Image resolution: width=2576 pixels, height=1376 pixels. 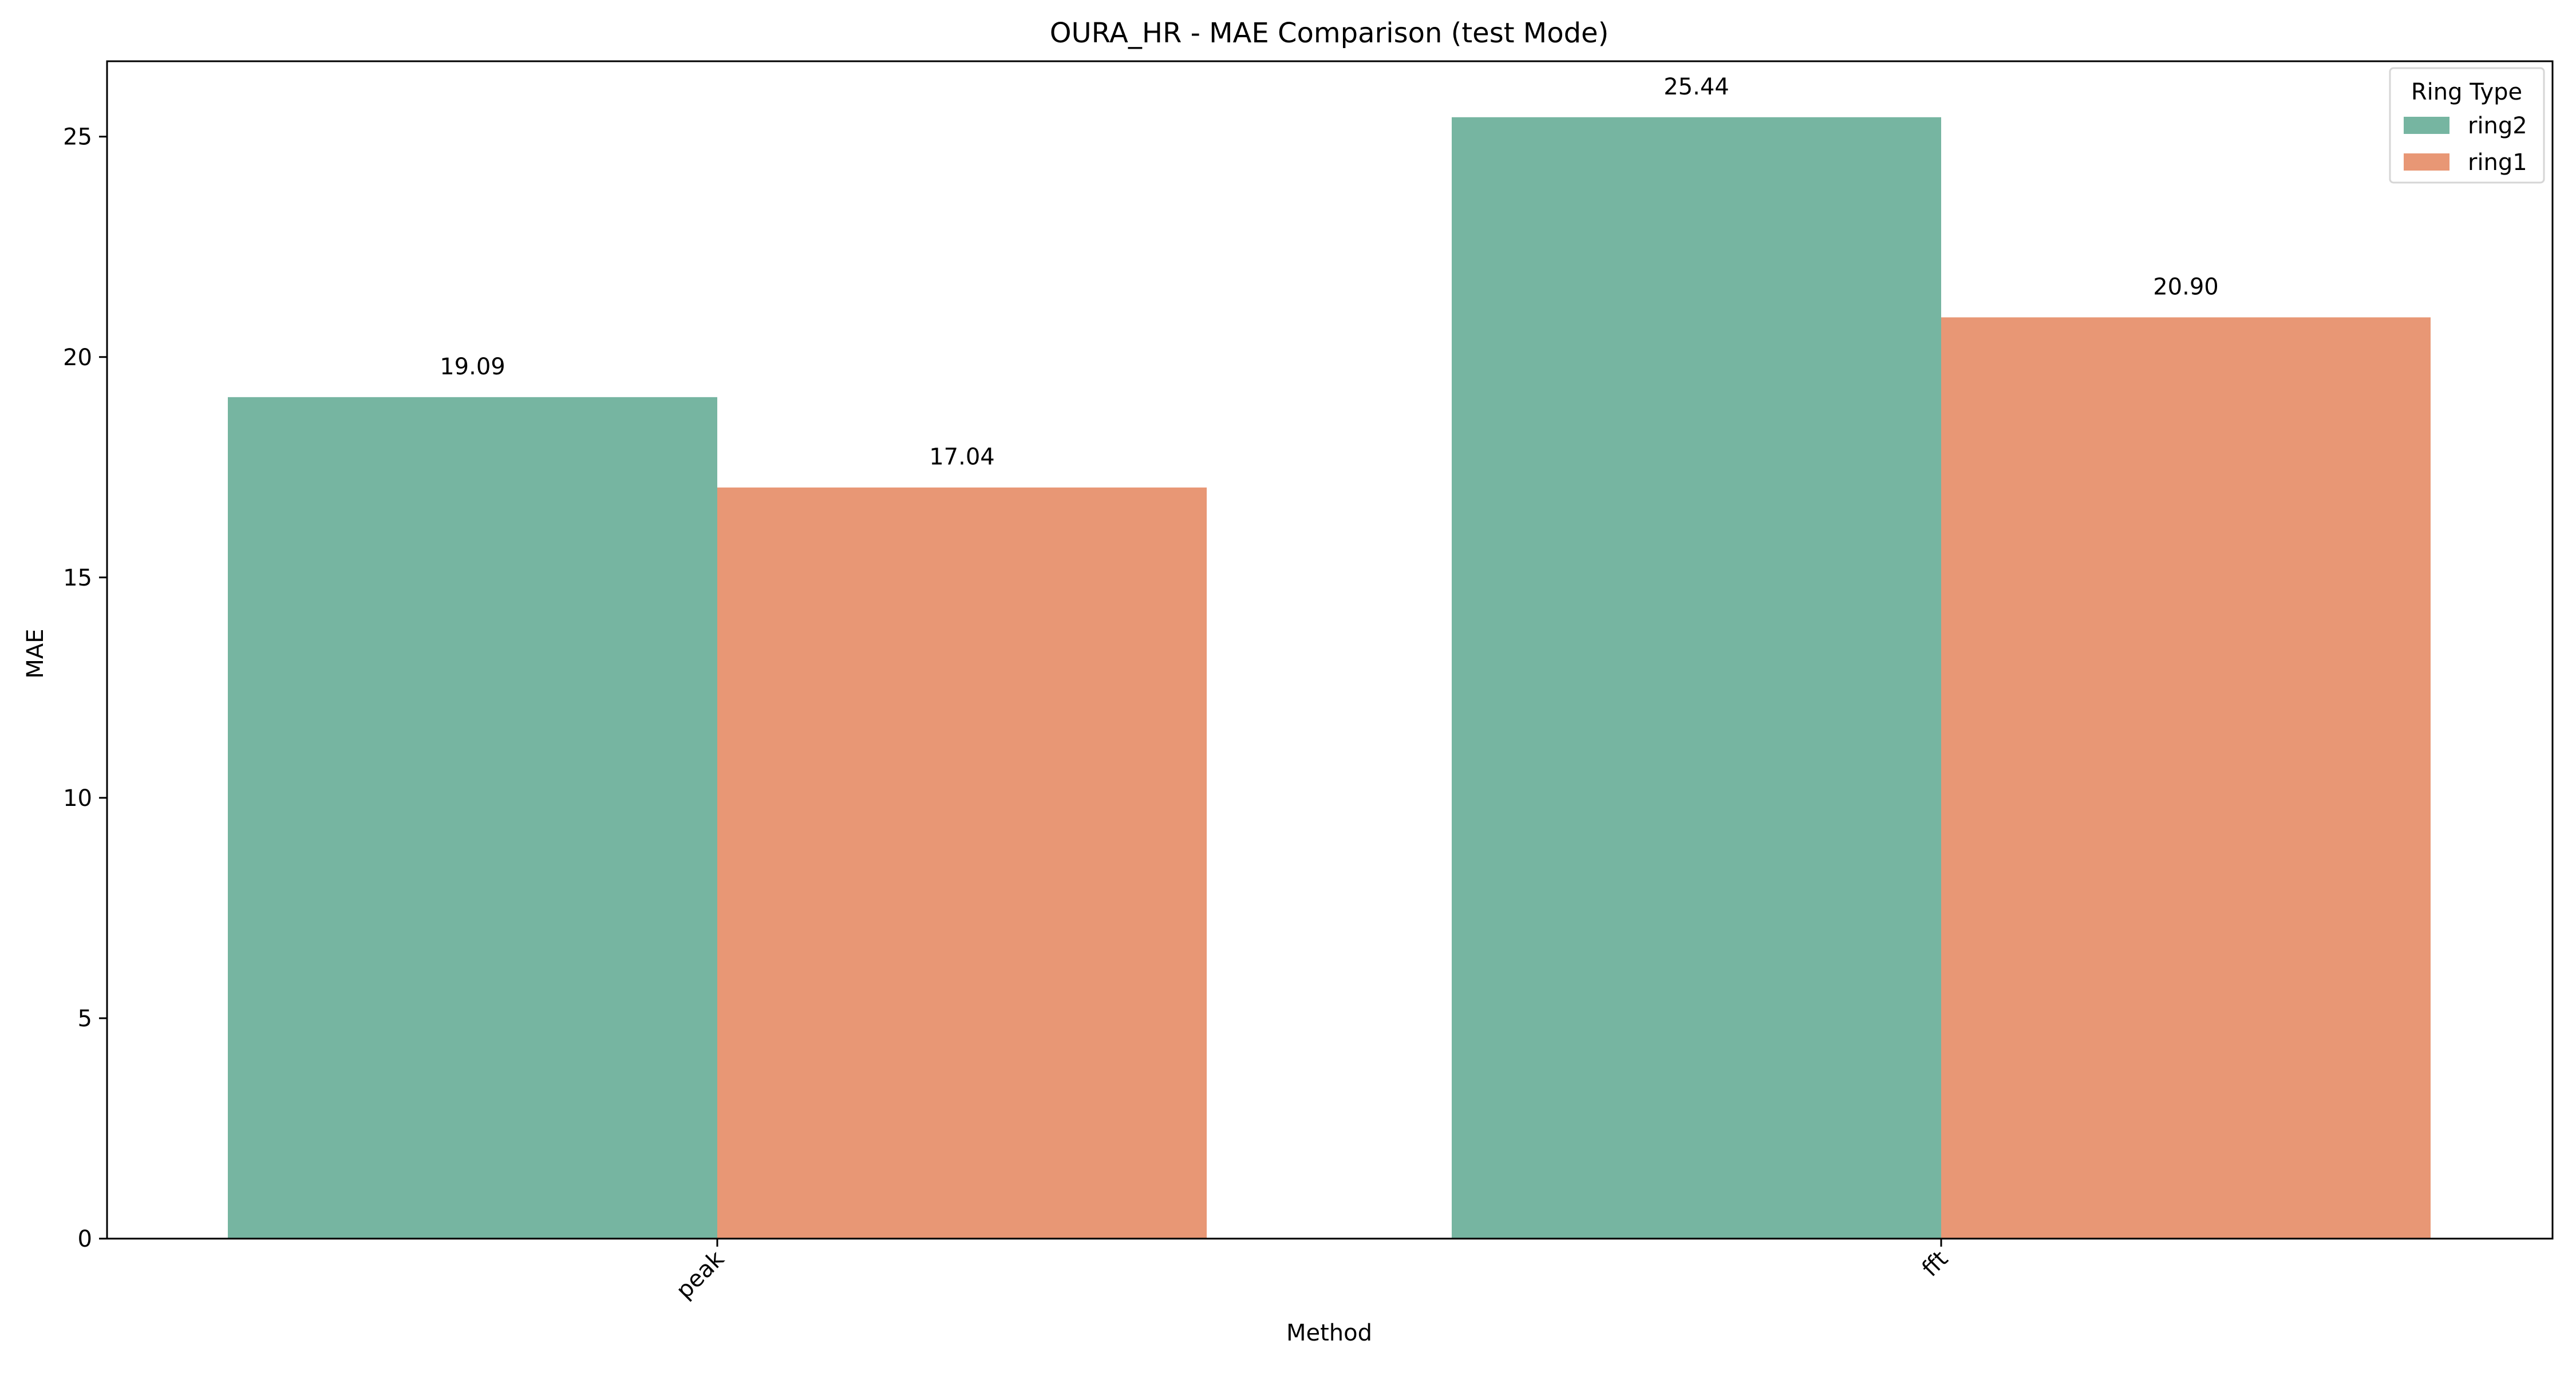 What do you see at coordinates (2186, 287) in the screenshot?
I see `bar-value-label: 20.90` at bounding box center [2186, 287].